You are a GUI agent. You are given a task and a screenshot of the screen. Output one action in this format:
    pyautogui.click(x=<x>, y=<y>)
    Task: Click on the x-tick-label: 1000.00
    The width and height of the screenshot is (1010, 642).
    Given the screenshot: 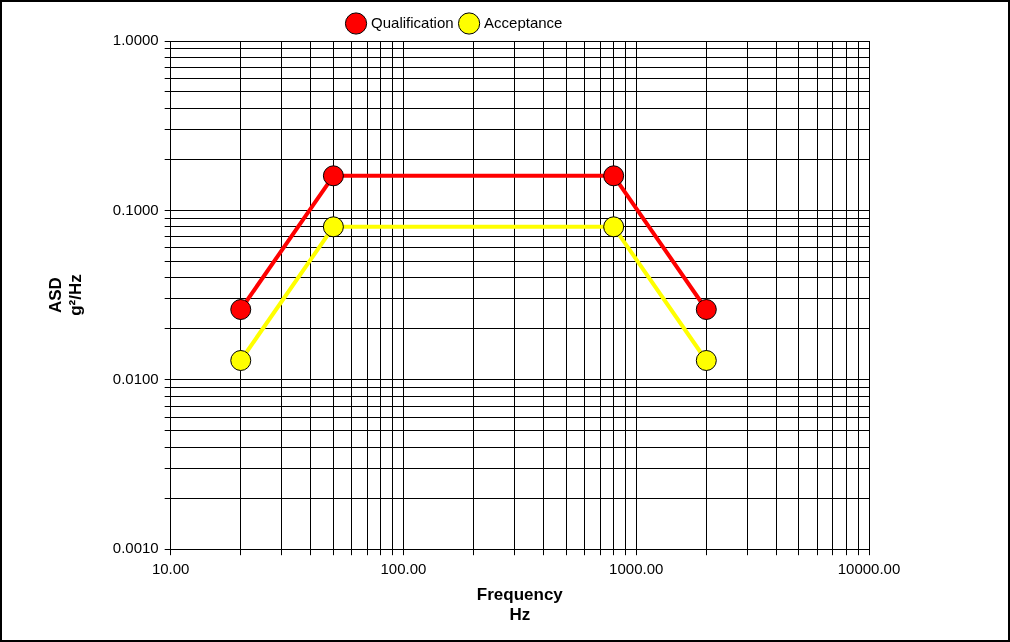 What is the action you would take?
    pyautogui.click(x=636, y=569)
    